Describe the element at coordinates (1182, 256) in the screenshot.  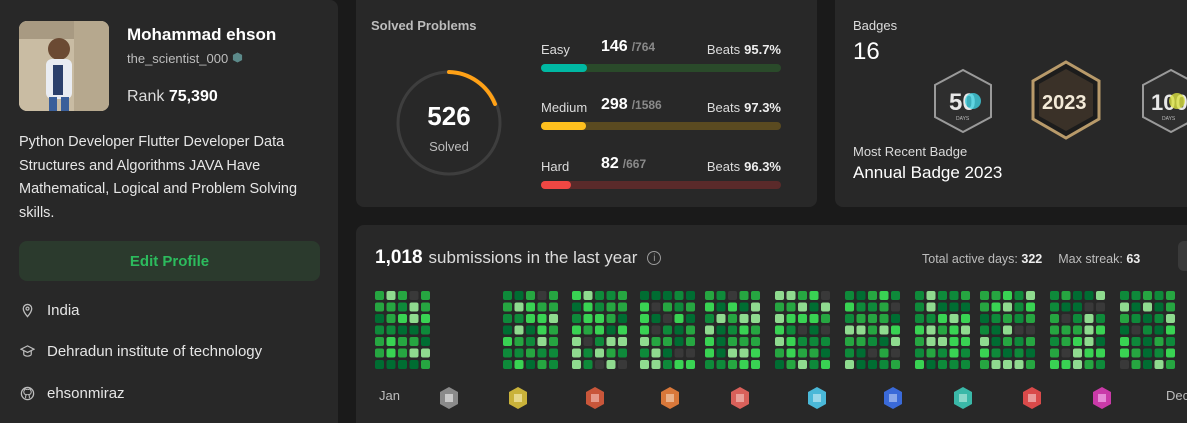
I see `year-select-button` at that location.